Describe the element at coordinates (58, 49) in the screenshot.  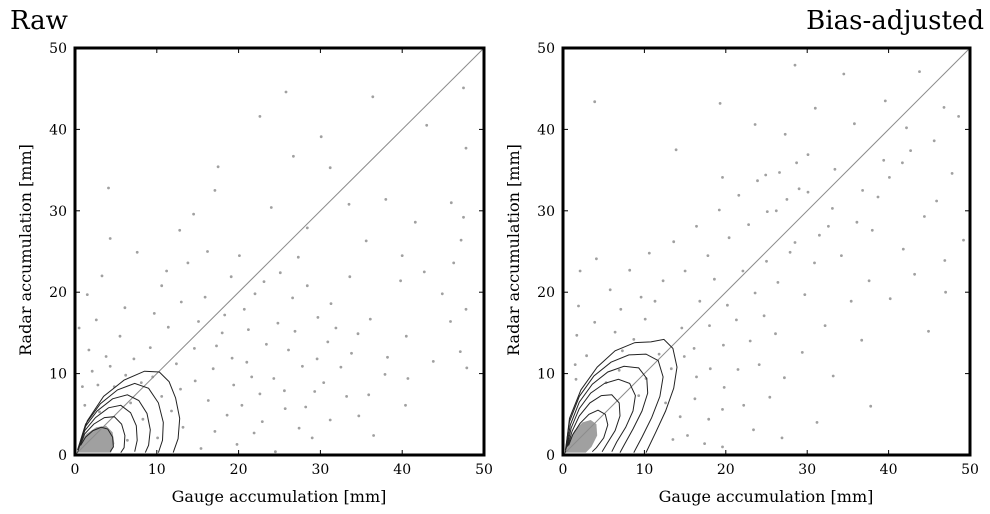
I see `y-tick-label: 50` at that location.